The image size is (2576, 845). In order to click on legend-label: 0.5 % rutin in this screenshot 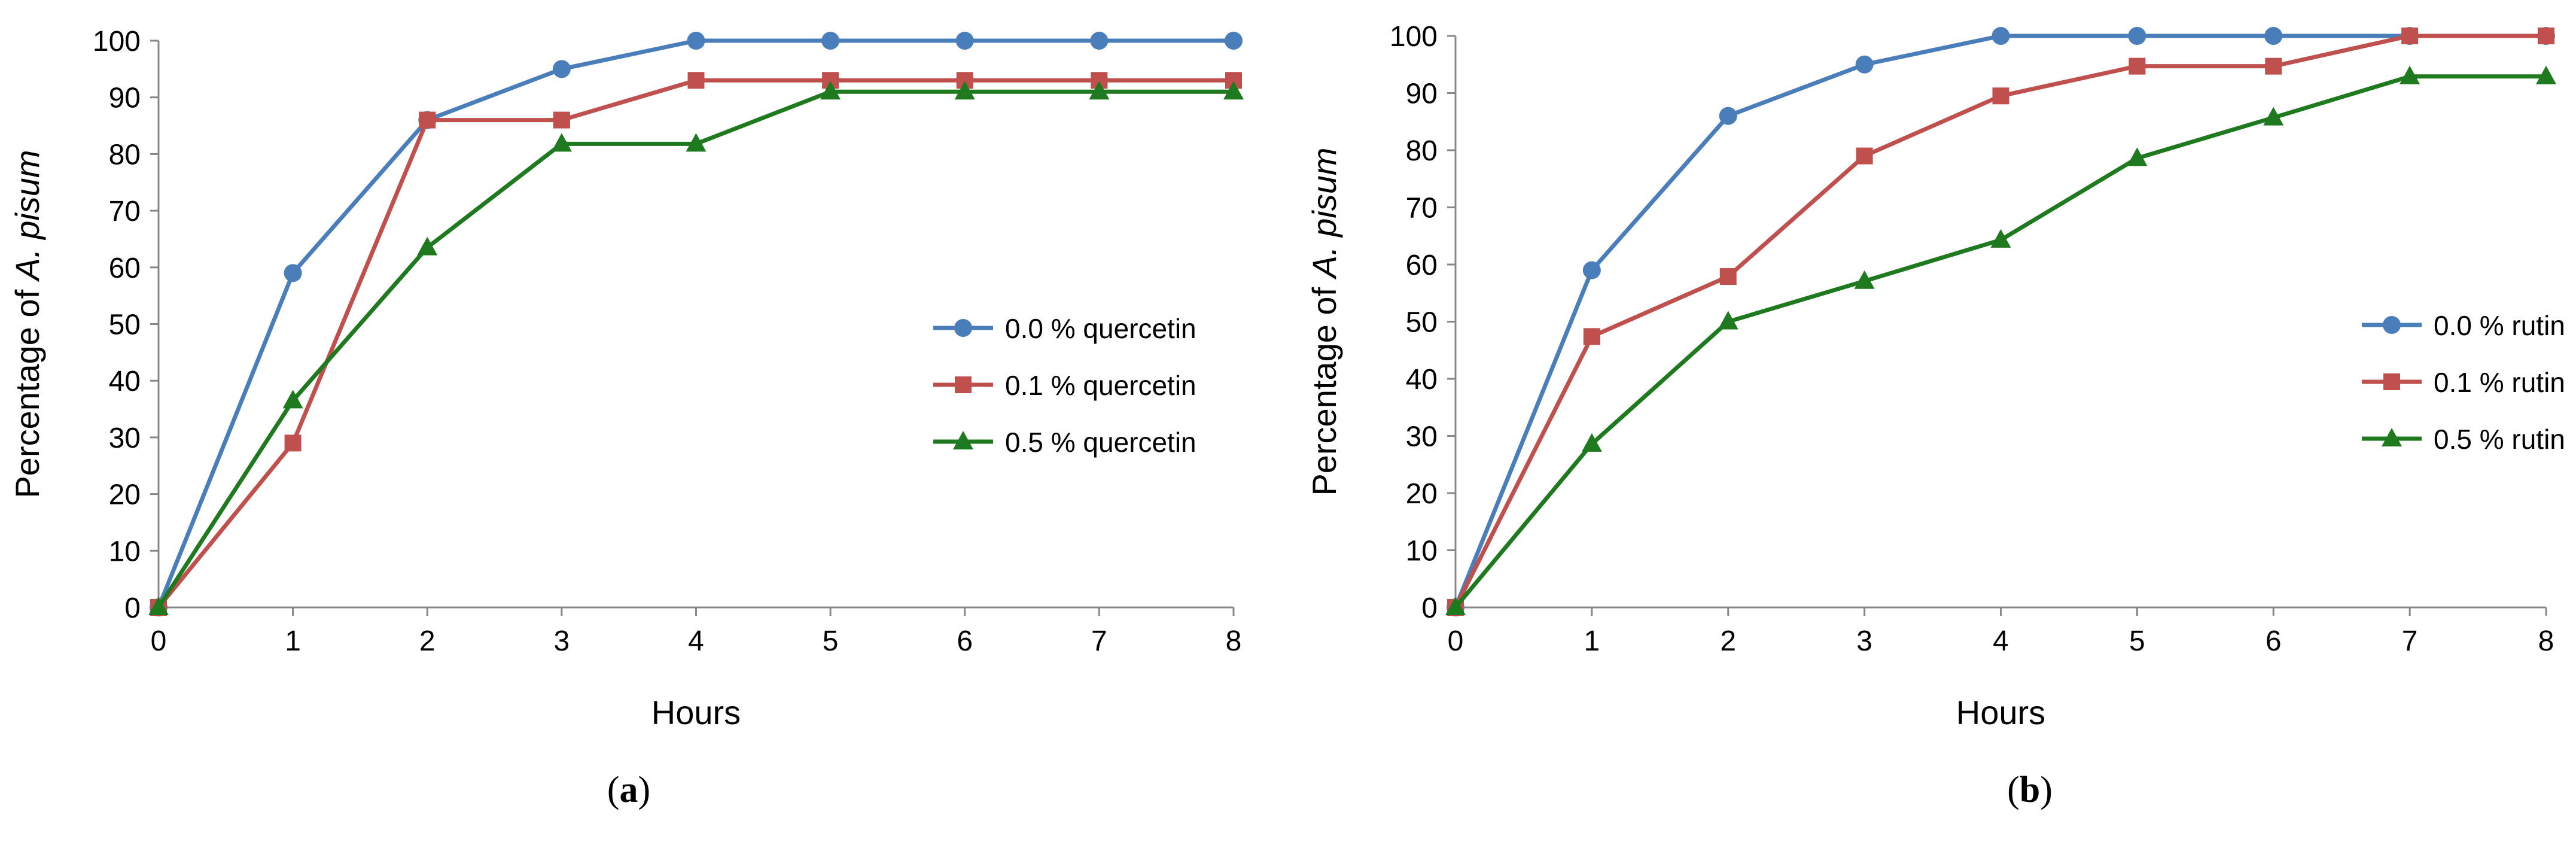, I will do `click(2499, 440)`.